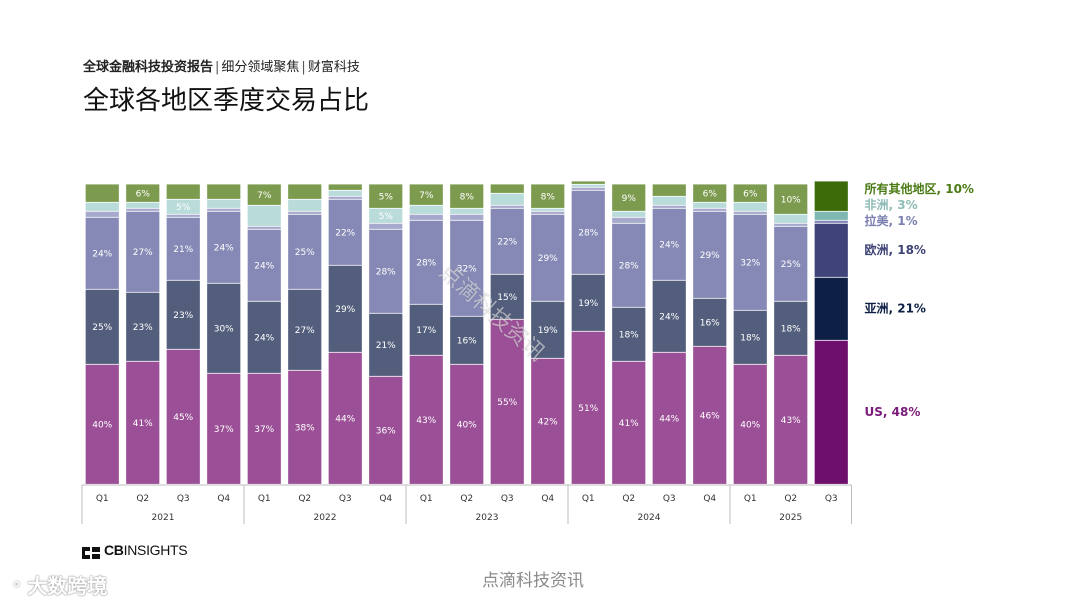 The image size is (1080, 608). I want to click on logo-text-rest: INSIGHTS, so click(155, 550).